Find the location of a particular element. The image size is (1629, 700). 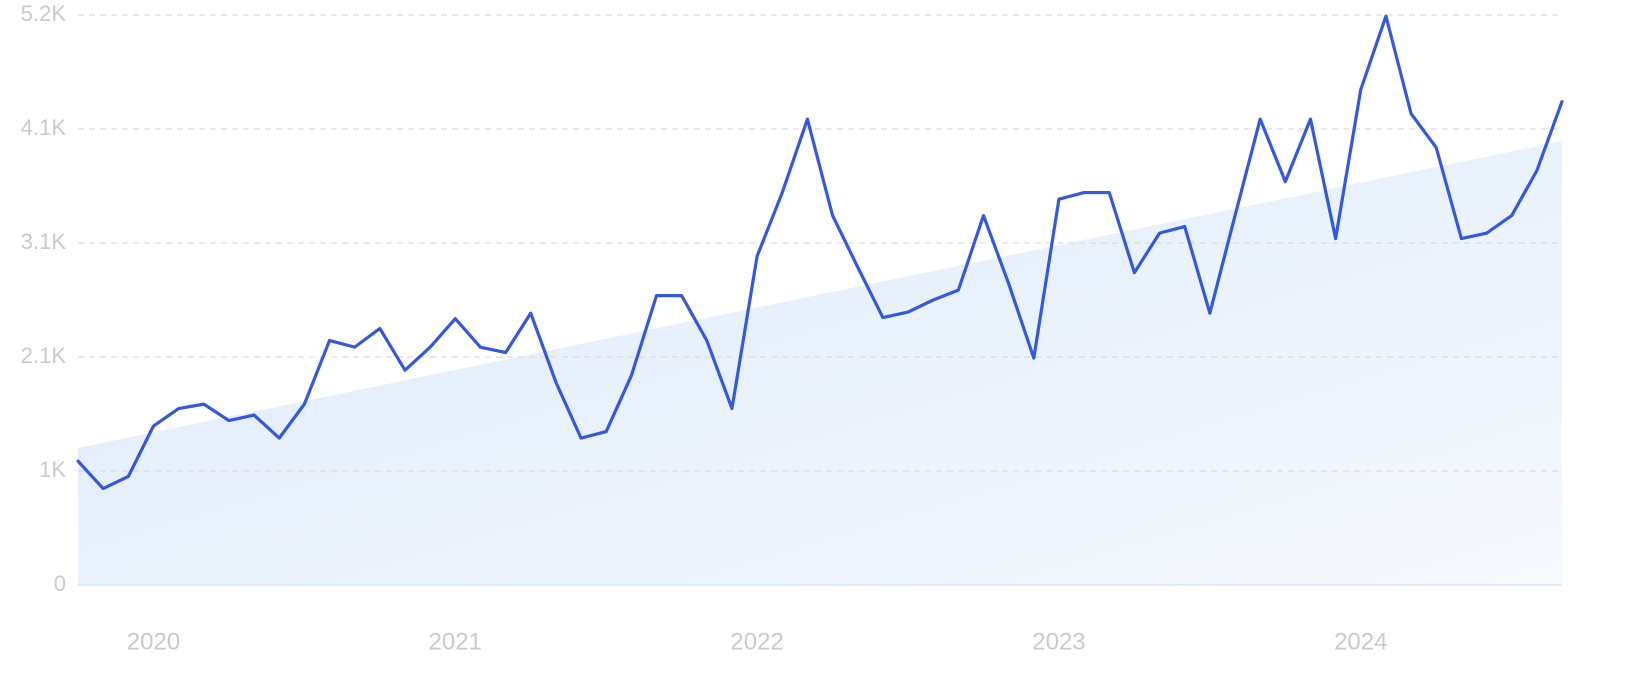

x-tick-label: 2021 is located at coordinates (455, 641).